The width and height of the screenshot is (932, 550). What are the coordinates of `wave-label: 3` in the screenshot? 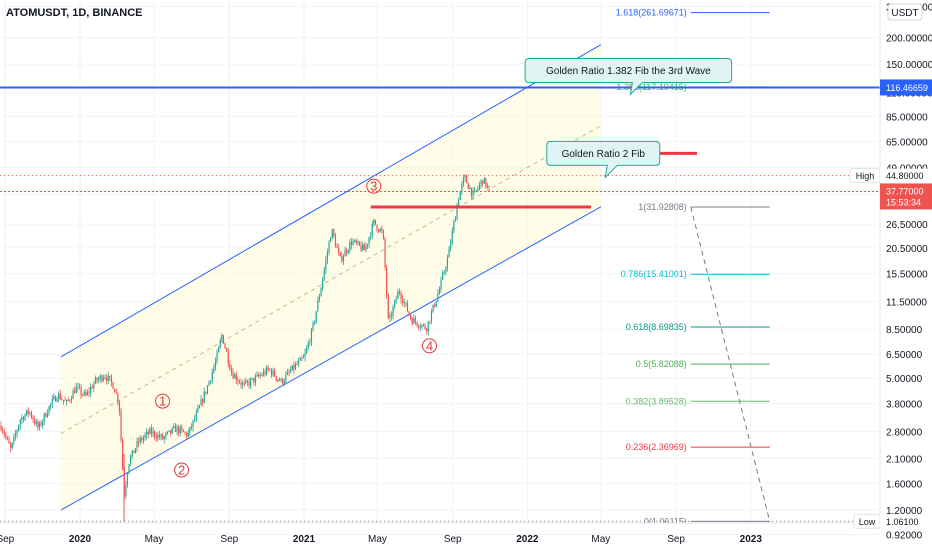 It's located at (373, 186).